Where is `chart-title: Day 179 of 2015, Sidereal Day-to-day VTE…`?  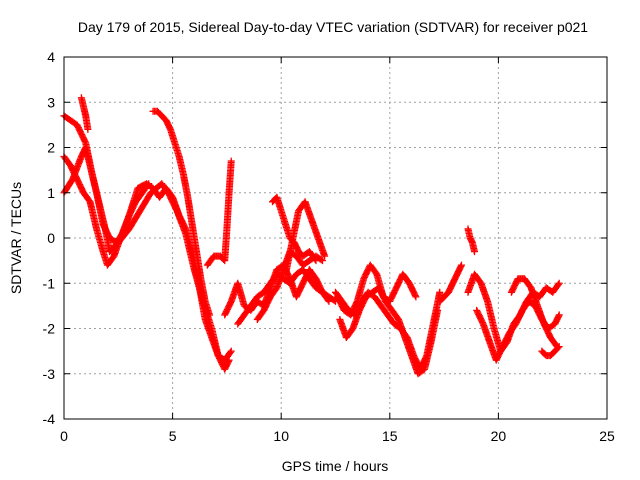
chart-title: Day 179 of 2015, Sidereal Day-to-day VTE… is located at coordinates (333, 27).